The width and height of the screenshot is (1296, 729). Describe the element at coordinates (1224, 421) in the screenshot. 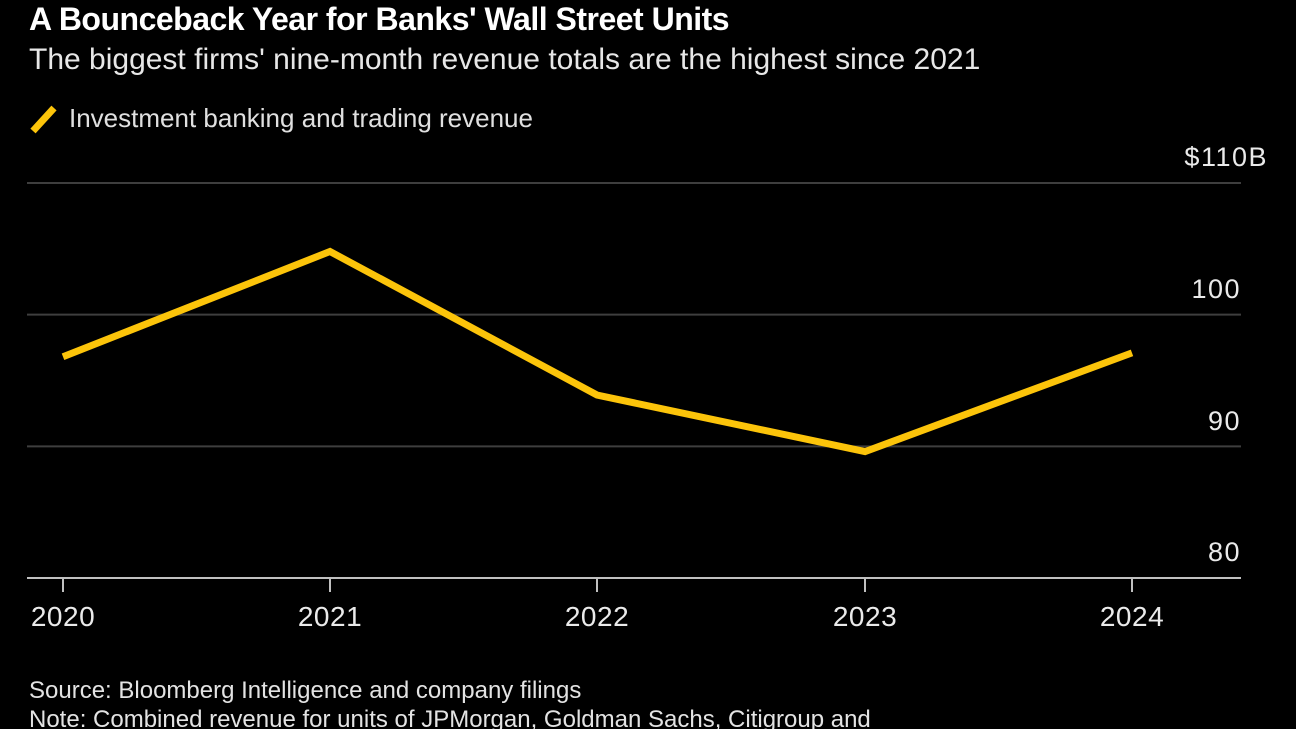

I see `y-axis-label-90: 90` at that location.